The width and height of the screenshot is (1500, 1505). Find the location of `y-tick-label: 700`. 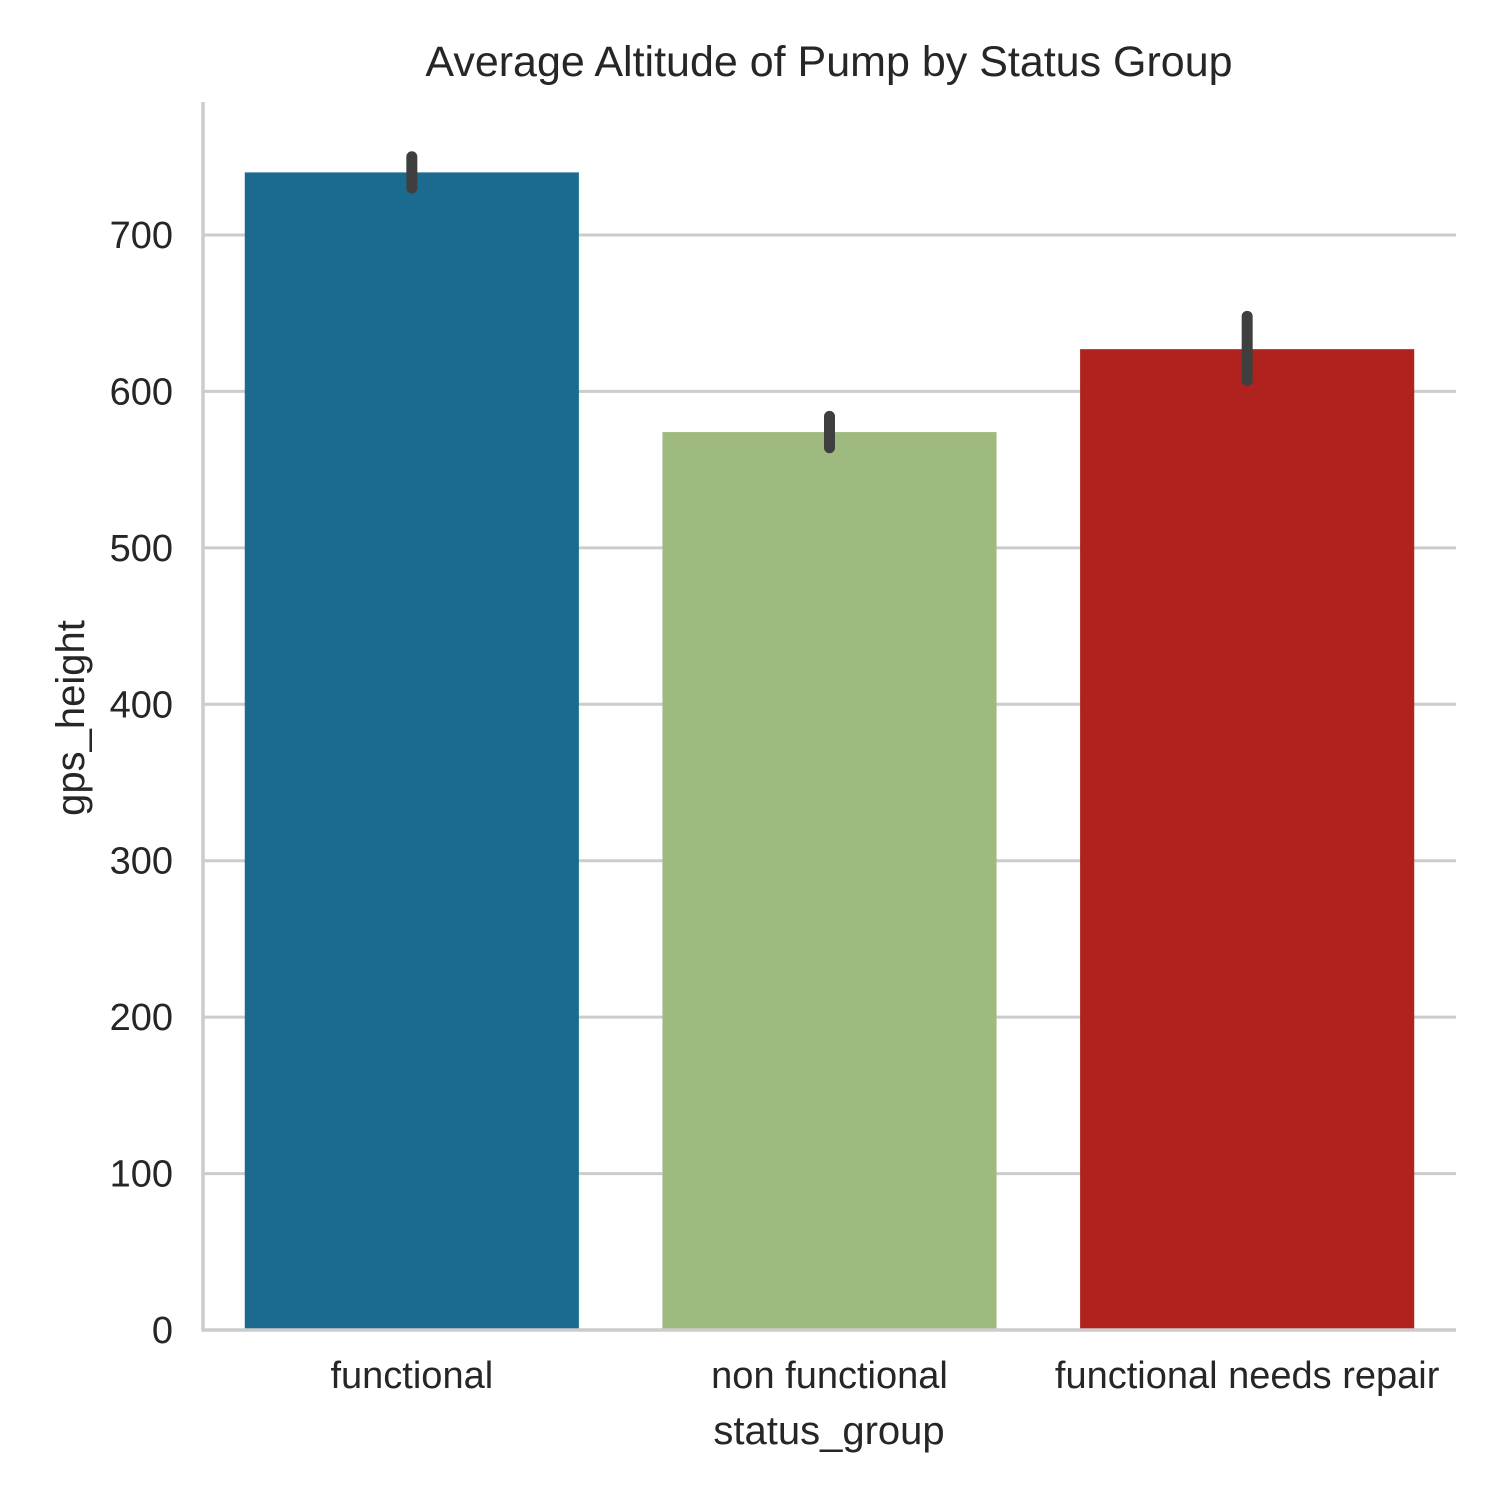

y-tick-label: 700 is located at coordinates (141, 236).